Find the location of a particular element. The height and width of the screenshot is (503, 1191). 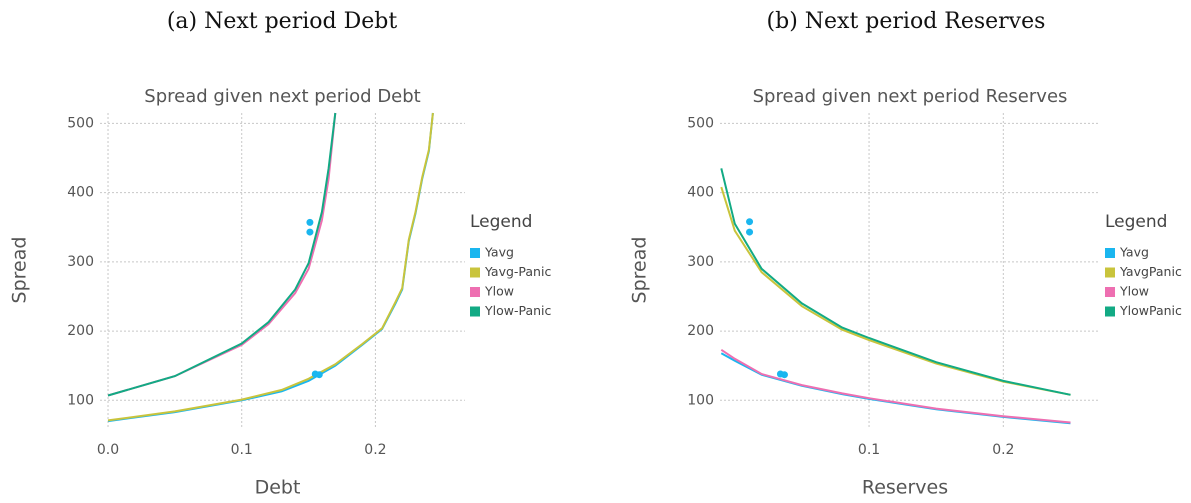

x-axis-title: Debt is located at coordinates (278, 488).